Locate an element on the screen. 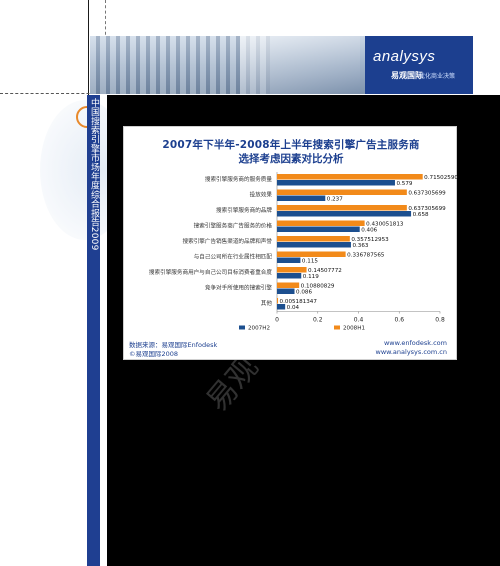 The height and width of the screenshot is (566, 500). data-label-2007h2: 0.04 is located at coordinates (293, 308).